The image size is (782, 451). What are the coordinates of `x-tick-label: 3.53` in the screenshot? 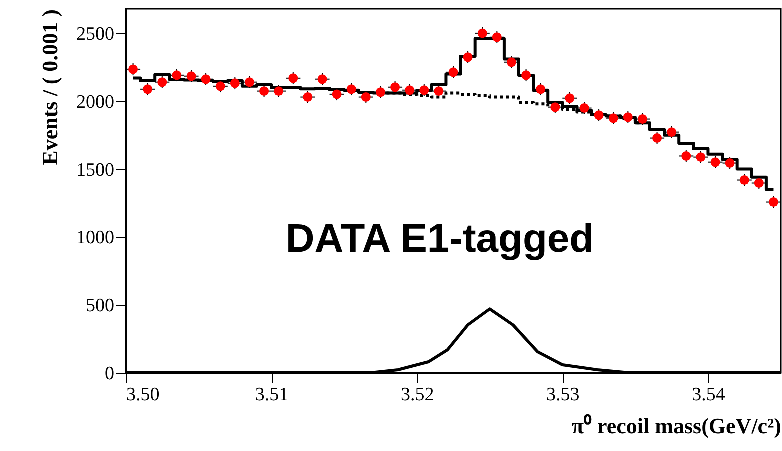 It's located at (563, 395).